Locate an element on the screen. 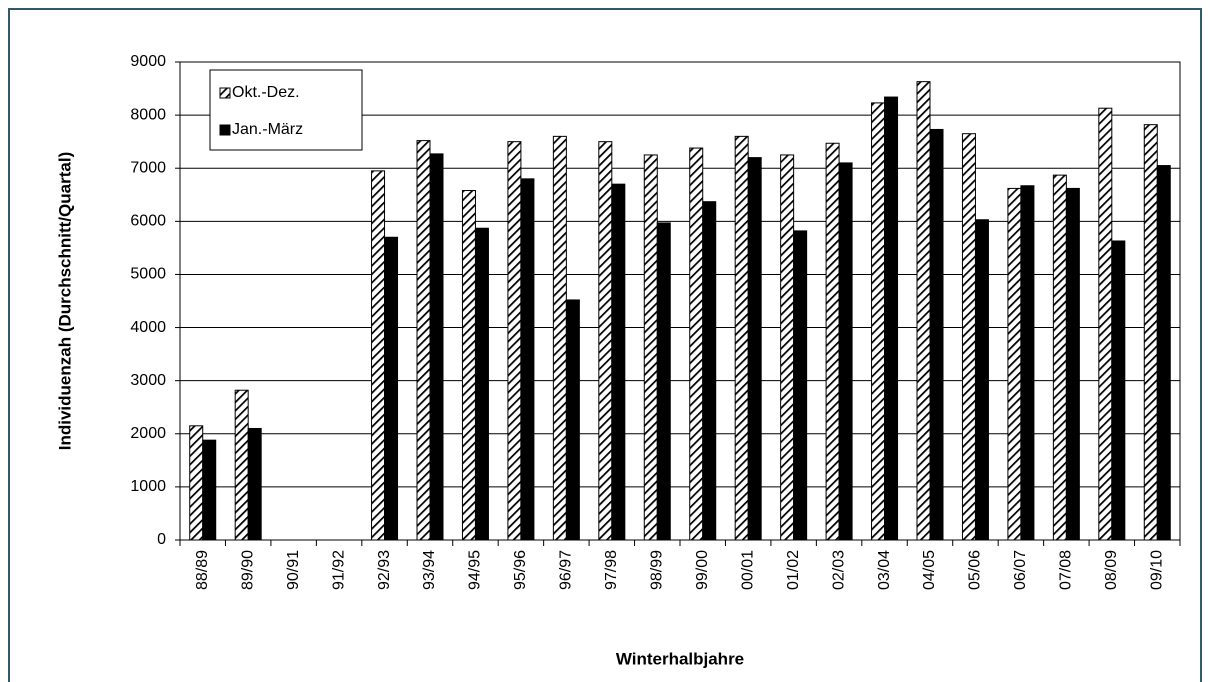 Image resolution: width=1210 pixels, height=682 pixels. x-tick-label: 91/92 is located at coordinates (338, 570).